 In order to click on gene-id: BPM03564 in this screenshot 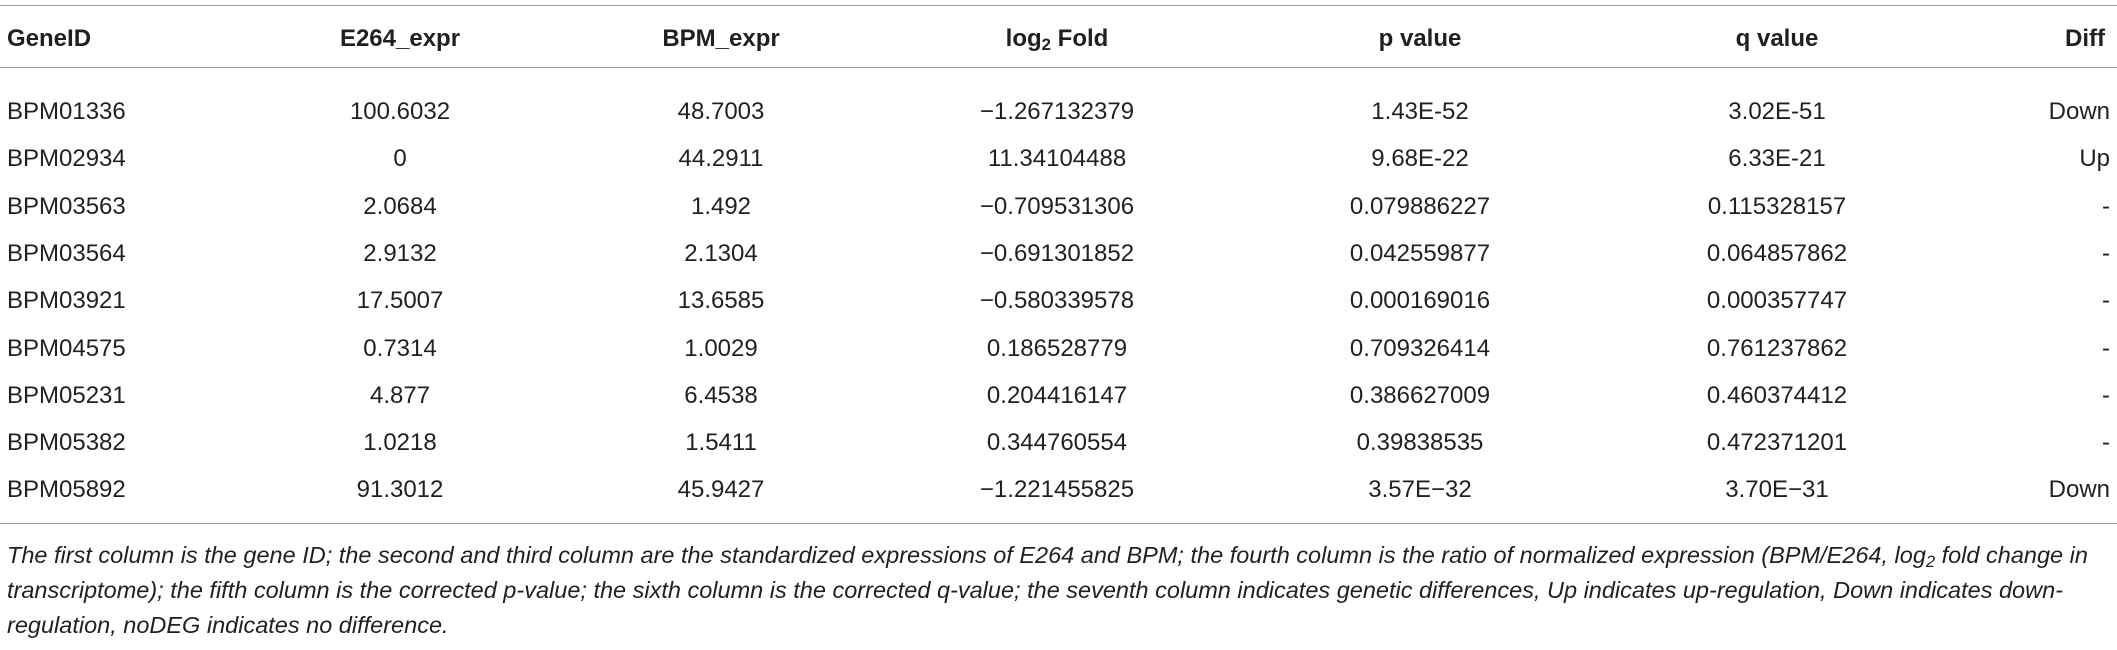, I will do `click(66, 253)`.